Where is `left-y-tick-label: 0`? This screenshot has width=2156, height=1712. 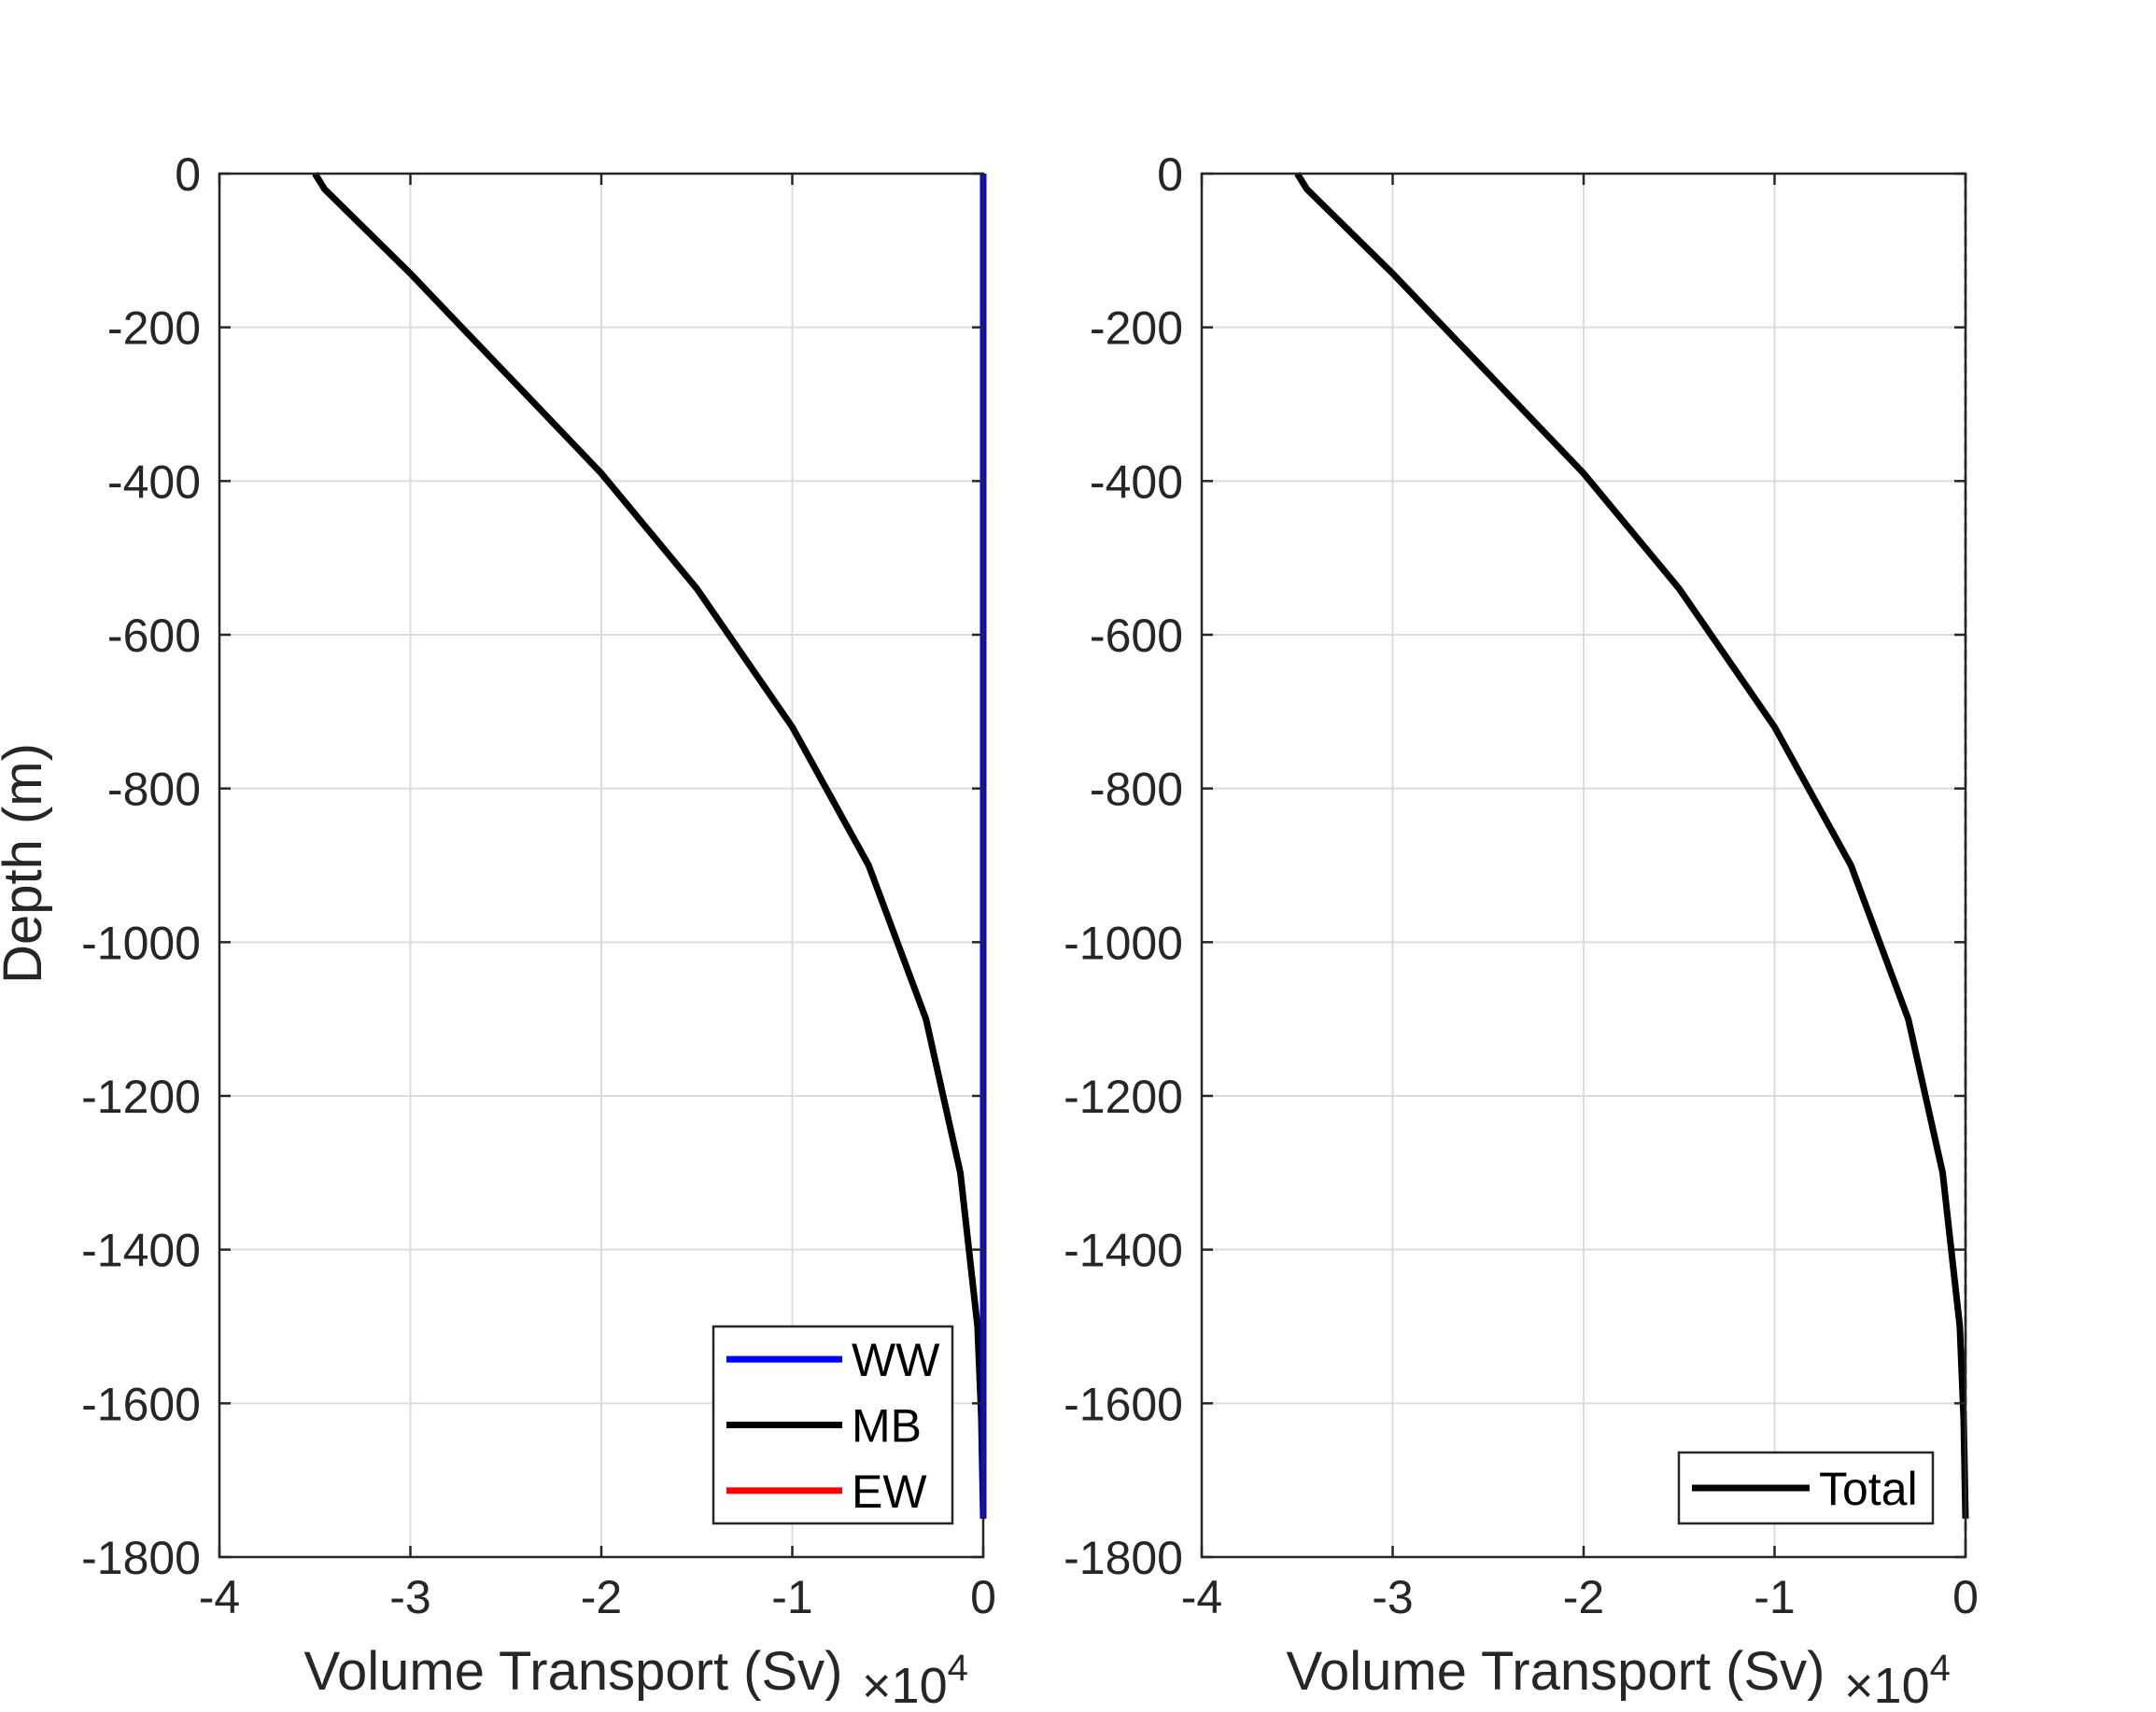 left-y-tick-label: 0 is located at coordinates (188, 174).